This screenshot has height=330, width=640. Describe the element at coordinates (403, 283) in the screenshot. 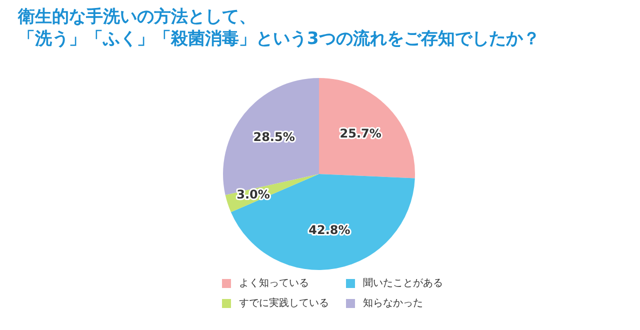

I see `legend-label: 聞いたことがある` at that location.